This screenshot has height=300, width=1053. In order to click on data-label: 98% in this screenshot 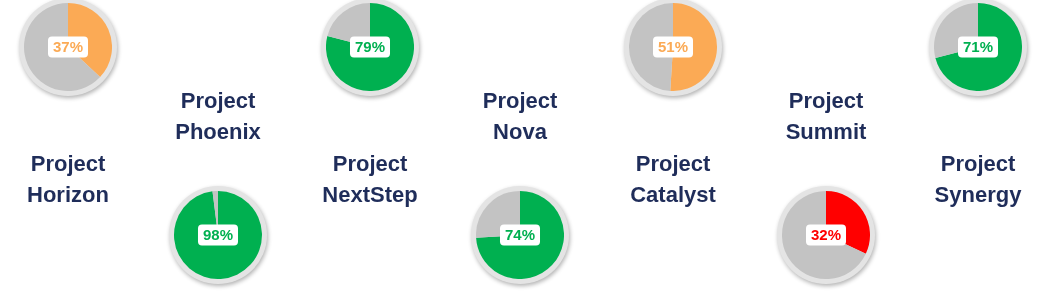, I will do `click(218, 235)`.